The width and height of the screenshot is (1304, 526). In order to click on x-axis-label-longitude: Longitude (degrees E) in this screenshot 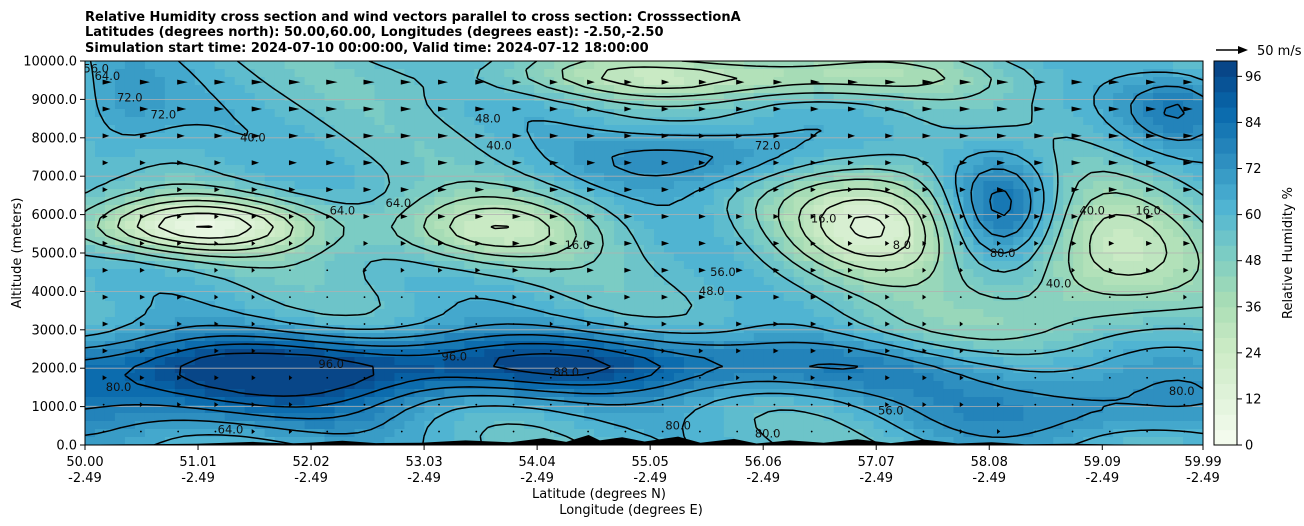, I will do `click(631, 510)`.